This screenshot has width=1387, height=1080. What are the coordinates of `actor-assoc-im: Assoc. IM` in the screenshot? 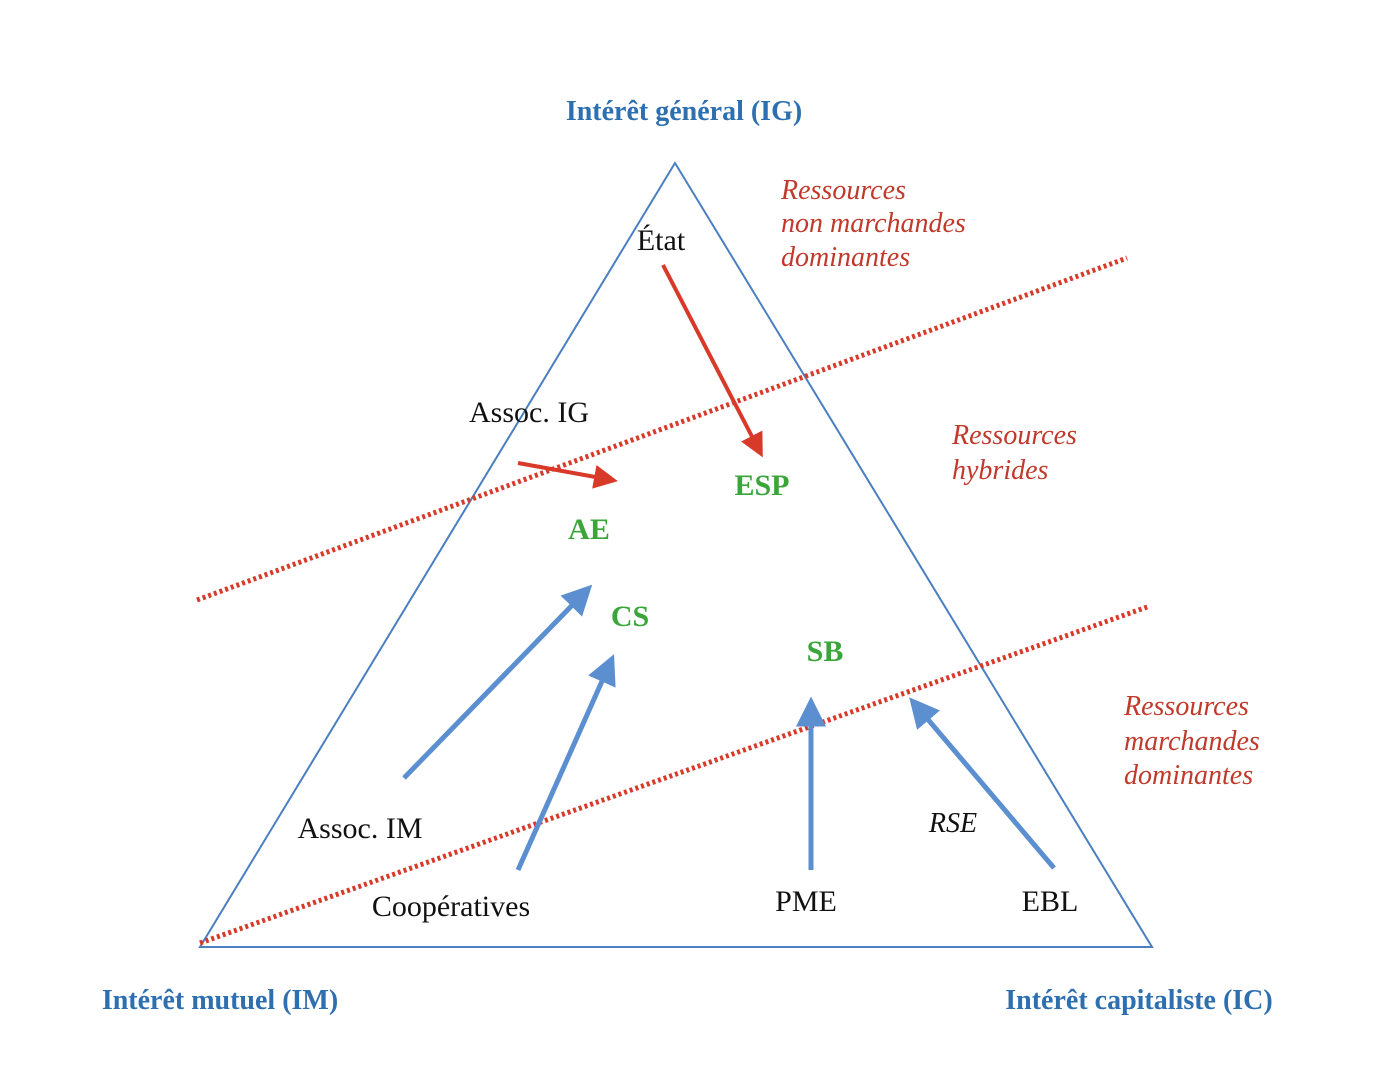 It's located at (360, 828).